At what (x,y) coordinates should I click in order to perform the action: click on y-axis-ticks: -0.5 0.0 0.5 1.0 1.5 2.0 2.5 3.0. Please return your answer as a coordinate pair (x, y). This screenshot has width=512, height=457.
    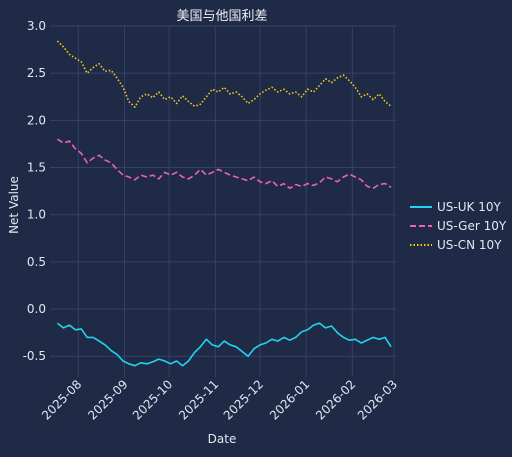
    Looking at the image, I should click on (34, 191).